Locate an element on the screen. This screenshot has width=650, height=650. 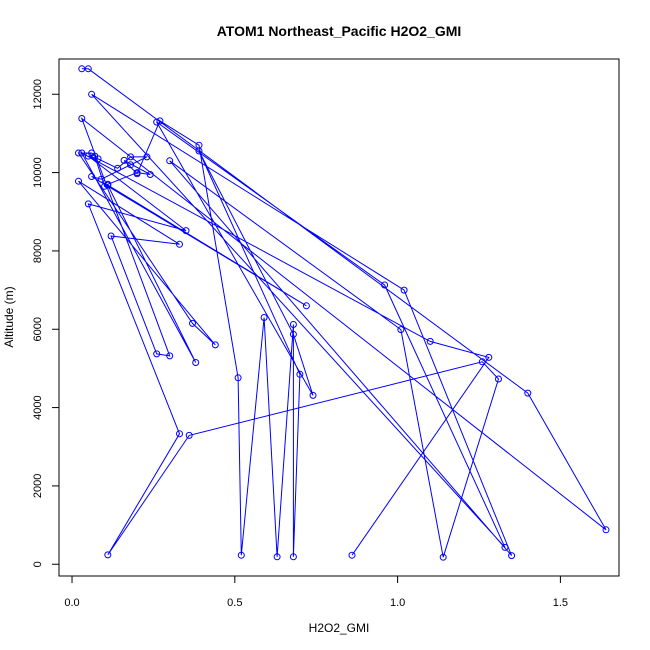
y-tick-label: 4000 is located at coordinates (38, 407).